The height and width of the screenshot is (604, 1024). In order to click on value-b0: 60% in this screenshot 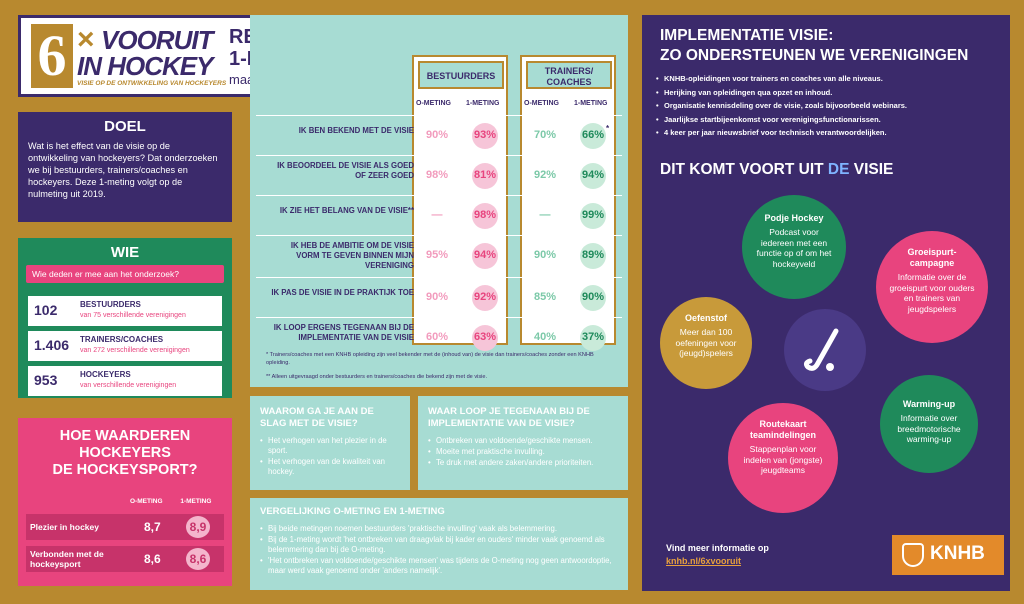, I will do `click(437, 337)`.